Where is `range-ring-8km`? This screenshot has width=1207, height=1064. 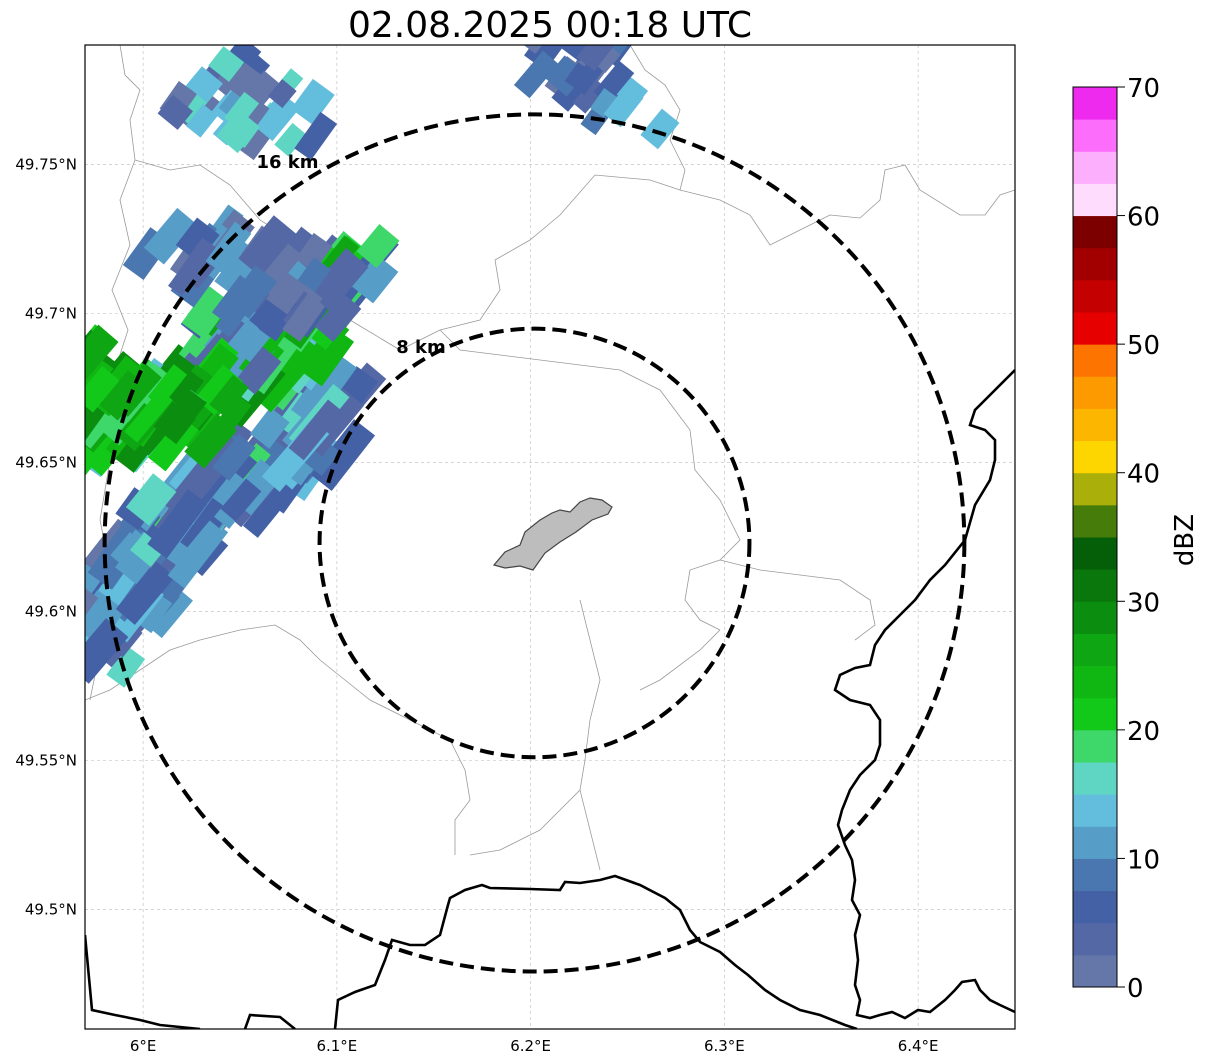
range-ring-8km is located at coordinates (534, 543).